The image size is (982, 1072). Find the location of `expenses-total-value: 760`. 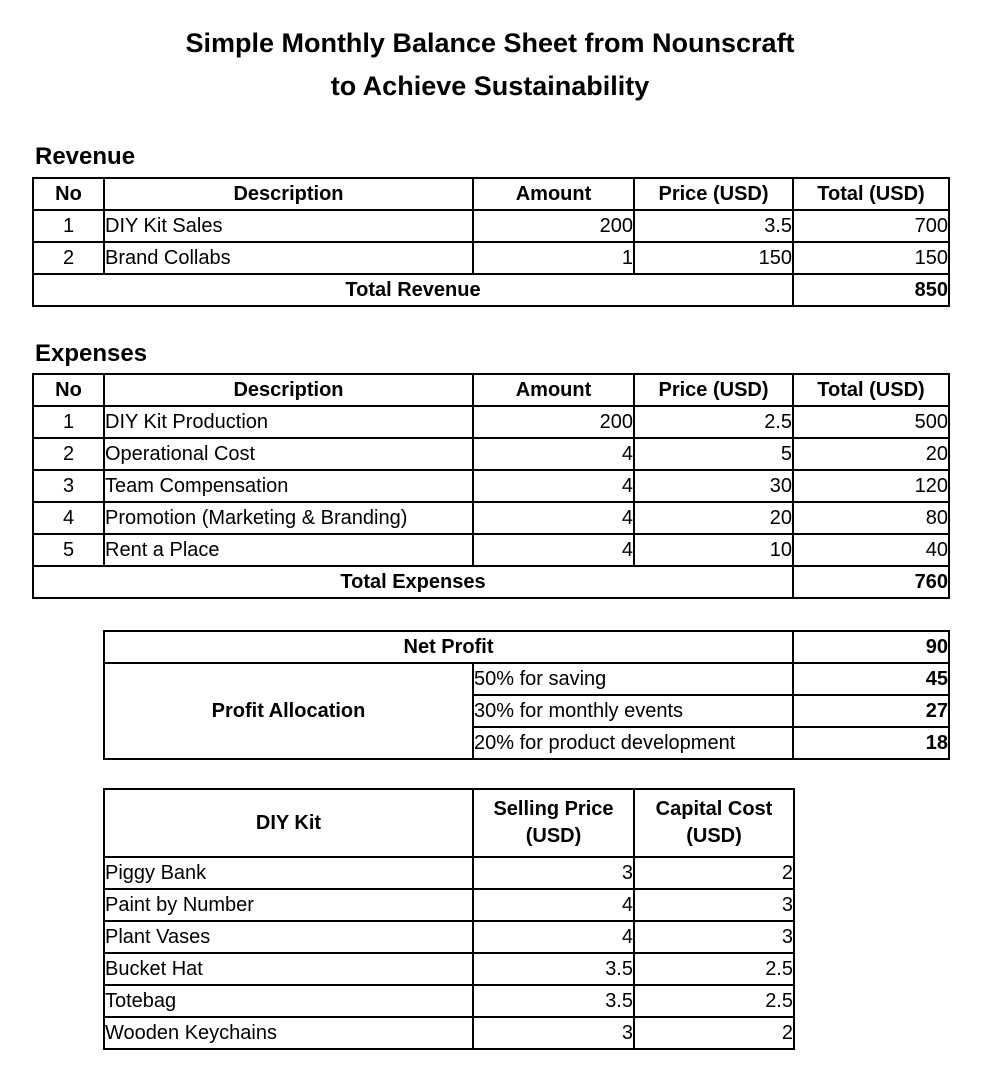

expenses-total-value: 760 is located at coordinates (871, 582).